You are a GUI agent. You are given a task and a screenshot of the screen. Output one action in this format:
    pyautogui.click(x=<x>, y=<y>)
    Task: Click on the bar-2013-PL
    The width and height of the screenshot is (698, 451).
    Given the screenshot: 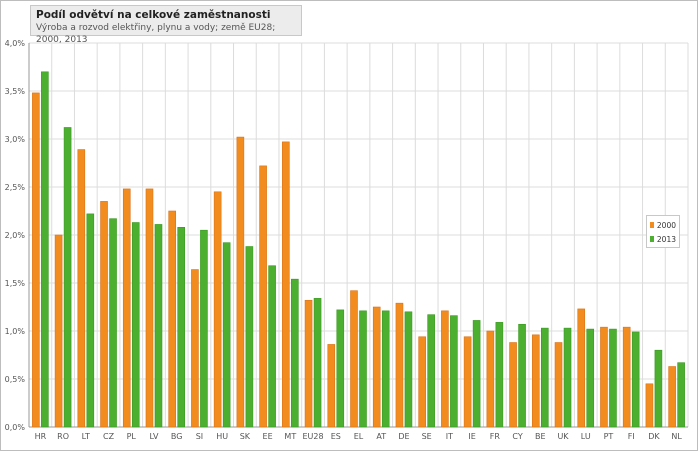 What is the action you would take?
    pyautogui.click(x=135, y=325)
    